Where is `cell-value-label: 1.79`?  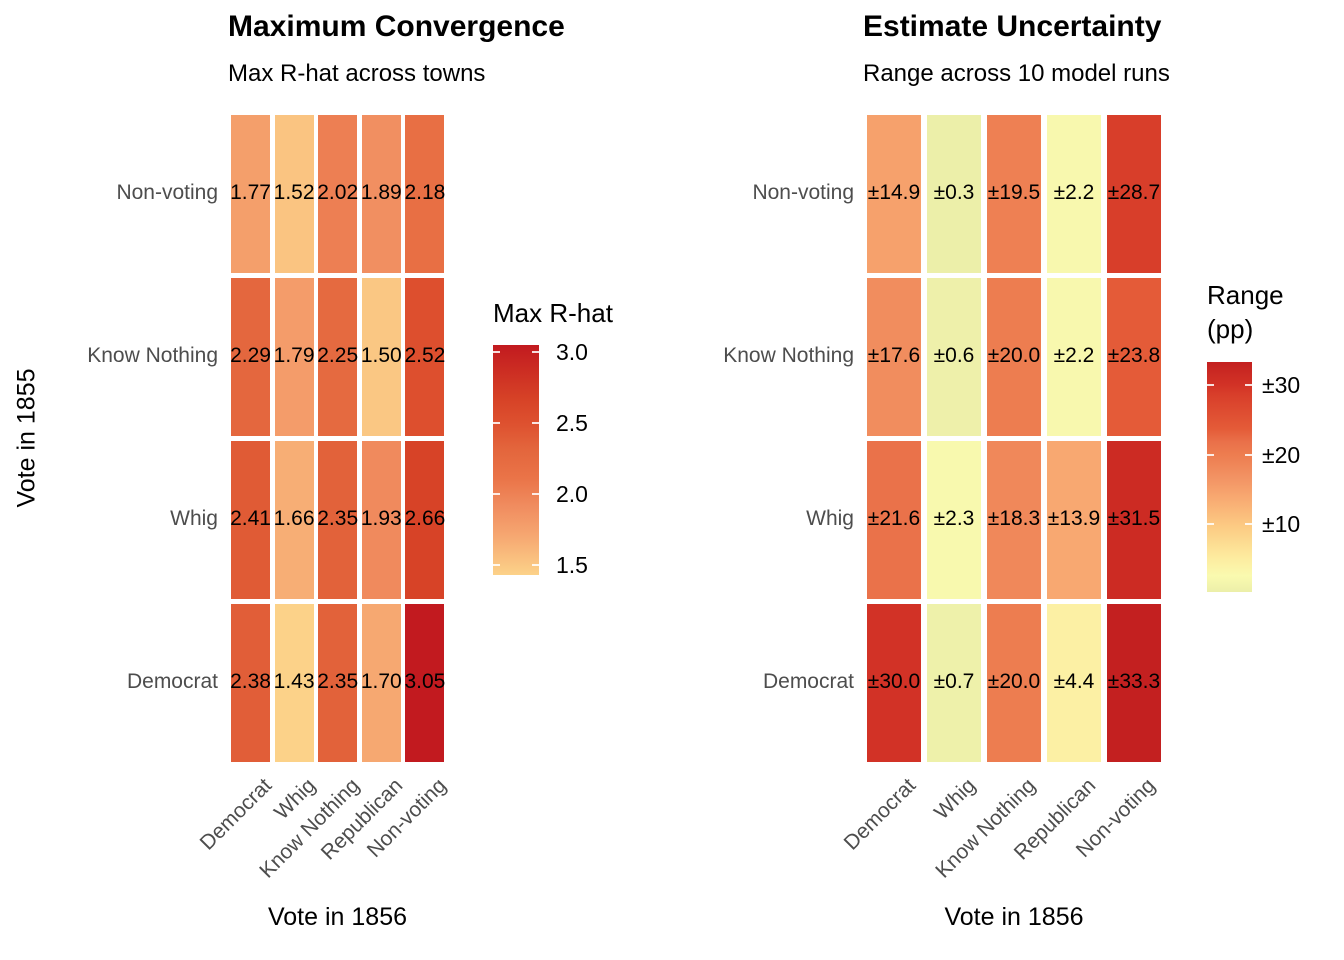 cell-value-label: 1.79 is located at coordinates (294, 355).